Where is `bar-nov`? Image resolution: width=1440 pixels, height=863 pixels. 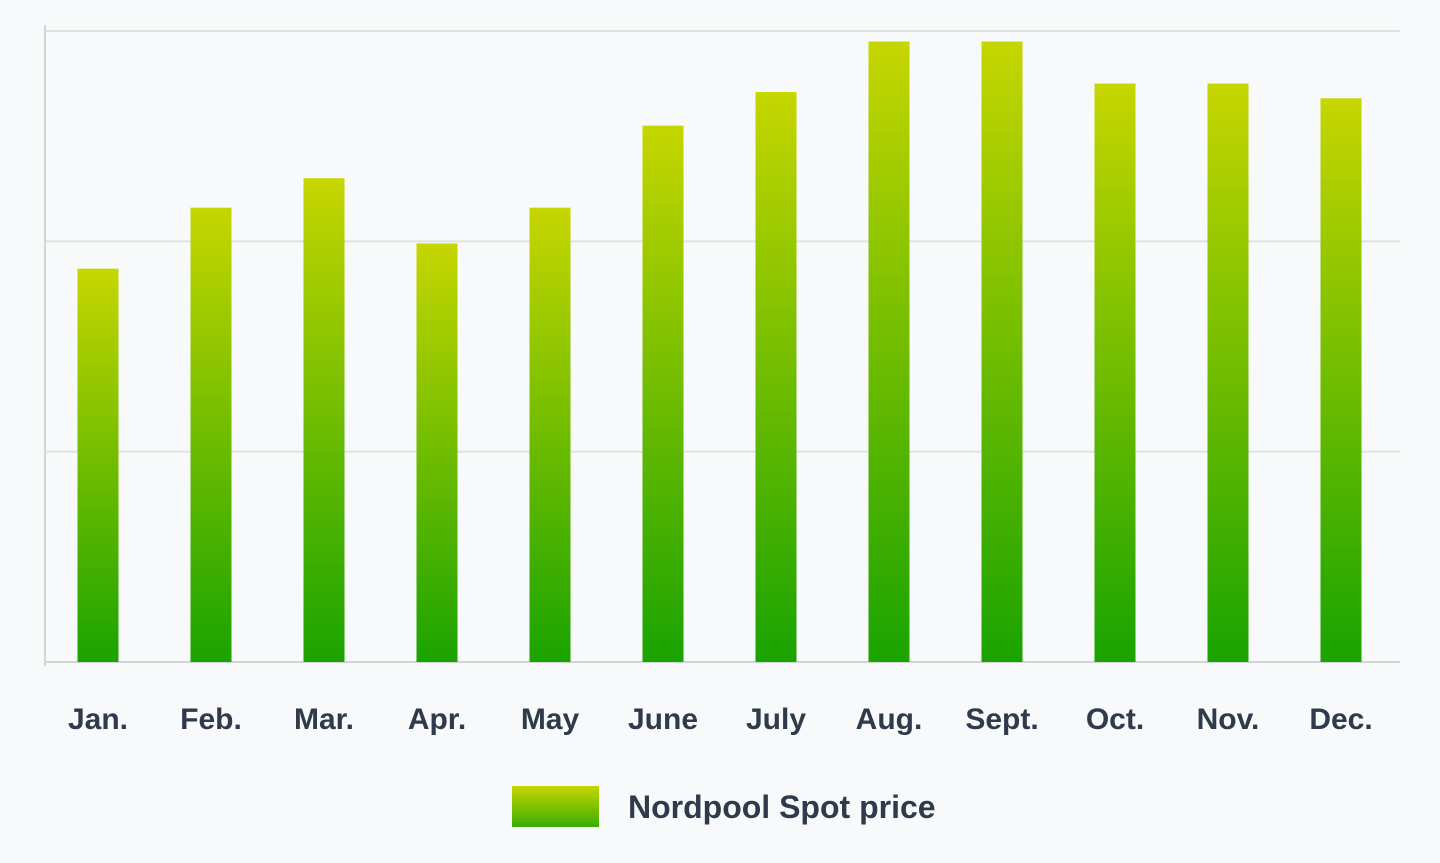
bar-nov is located at coordinates (1228, 373).